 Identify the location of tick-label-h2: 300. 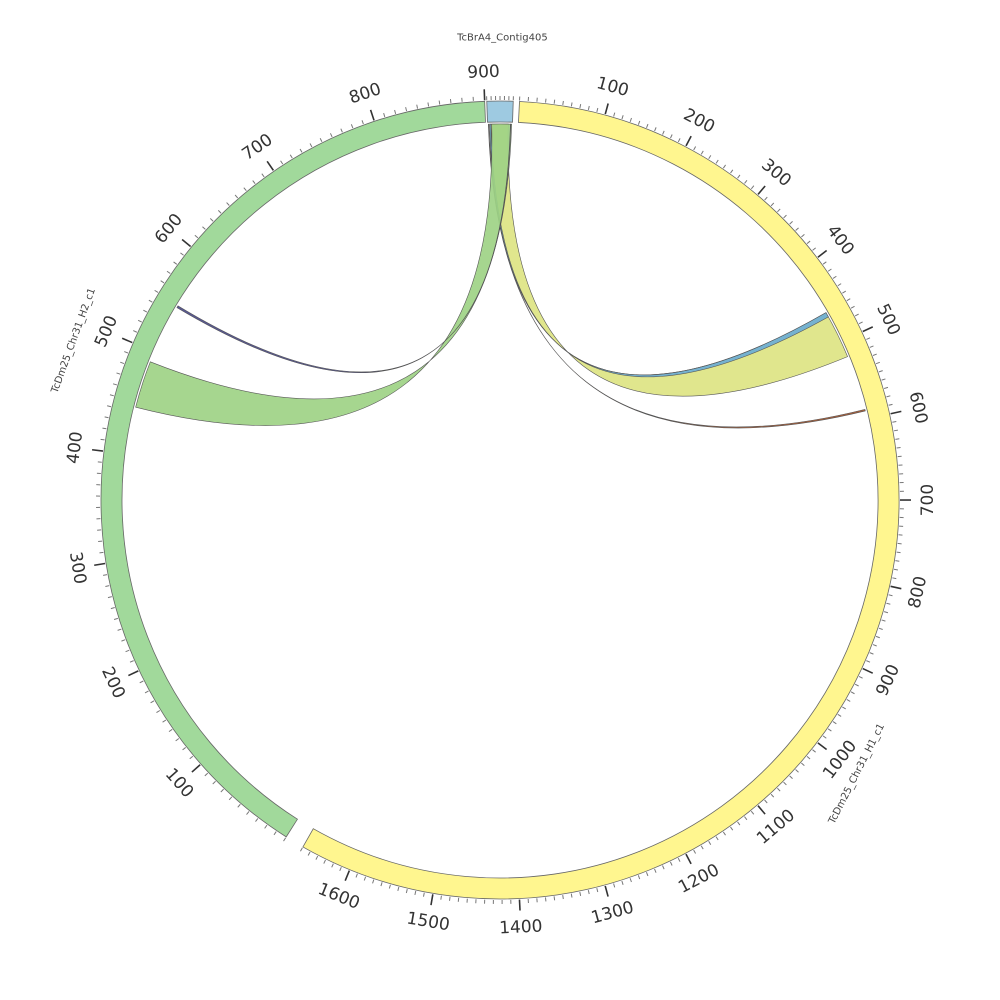
(77, 567).